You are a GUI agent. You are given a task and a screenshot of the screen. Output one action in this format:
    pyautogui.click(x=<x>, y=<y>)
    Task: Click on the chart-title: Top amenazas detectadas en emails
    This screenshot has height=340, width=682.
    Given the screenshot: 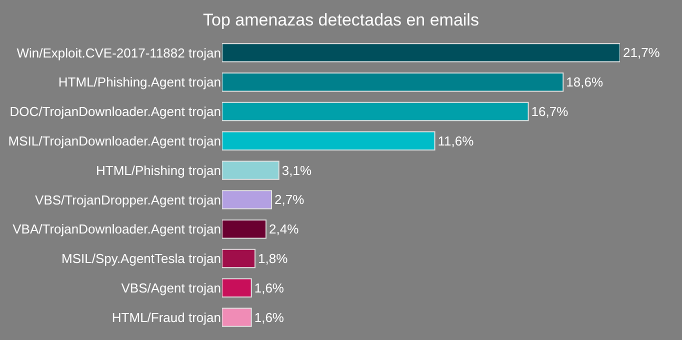 What is the action you would take?
    pyautogui.click(x=341, y=20)
    